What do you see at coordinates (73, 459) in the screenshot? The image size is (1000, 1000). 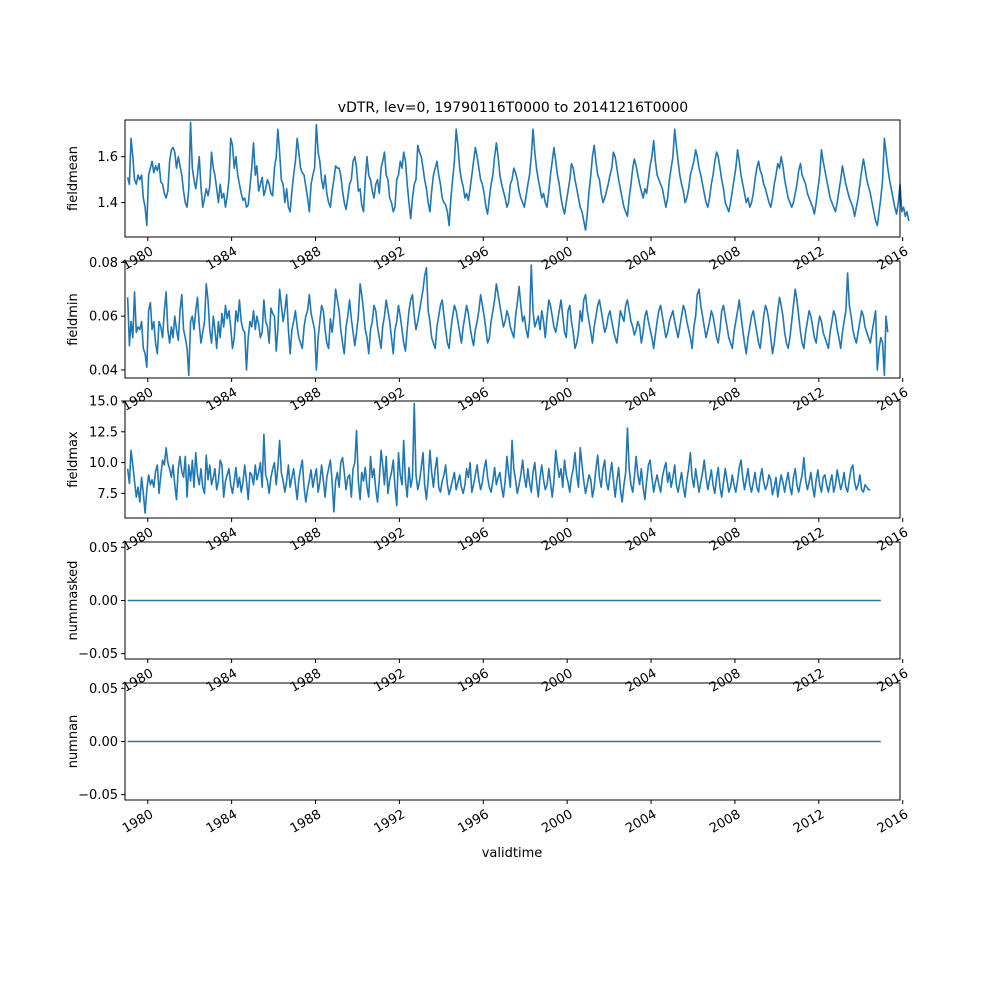 I see `y-axis-label-fieldmax: fieldmax` at bounding box center [73, 459].